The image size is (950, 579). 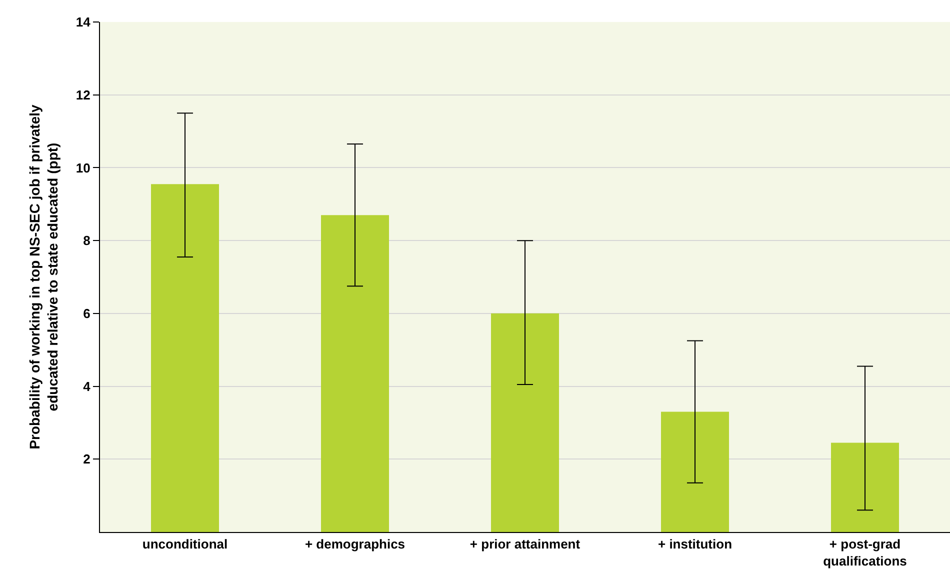 What do you see at coordinates (87, 386) in the screenshot?
I see `y-tick-label: 4` at bounding box center [87, 386].